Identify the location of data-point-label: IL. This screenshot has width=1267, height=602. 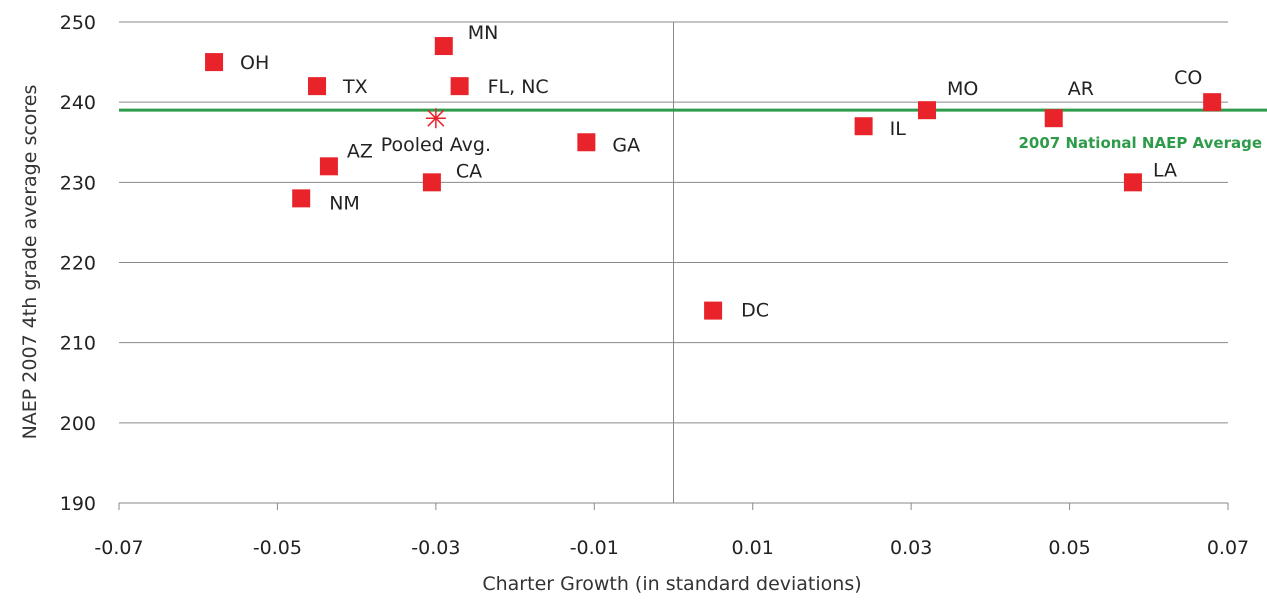
(898, 129).